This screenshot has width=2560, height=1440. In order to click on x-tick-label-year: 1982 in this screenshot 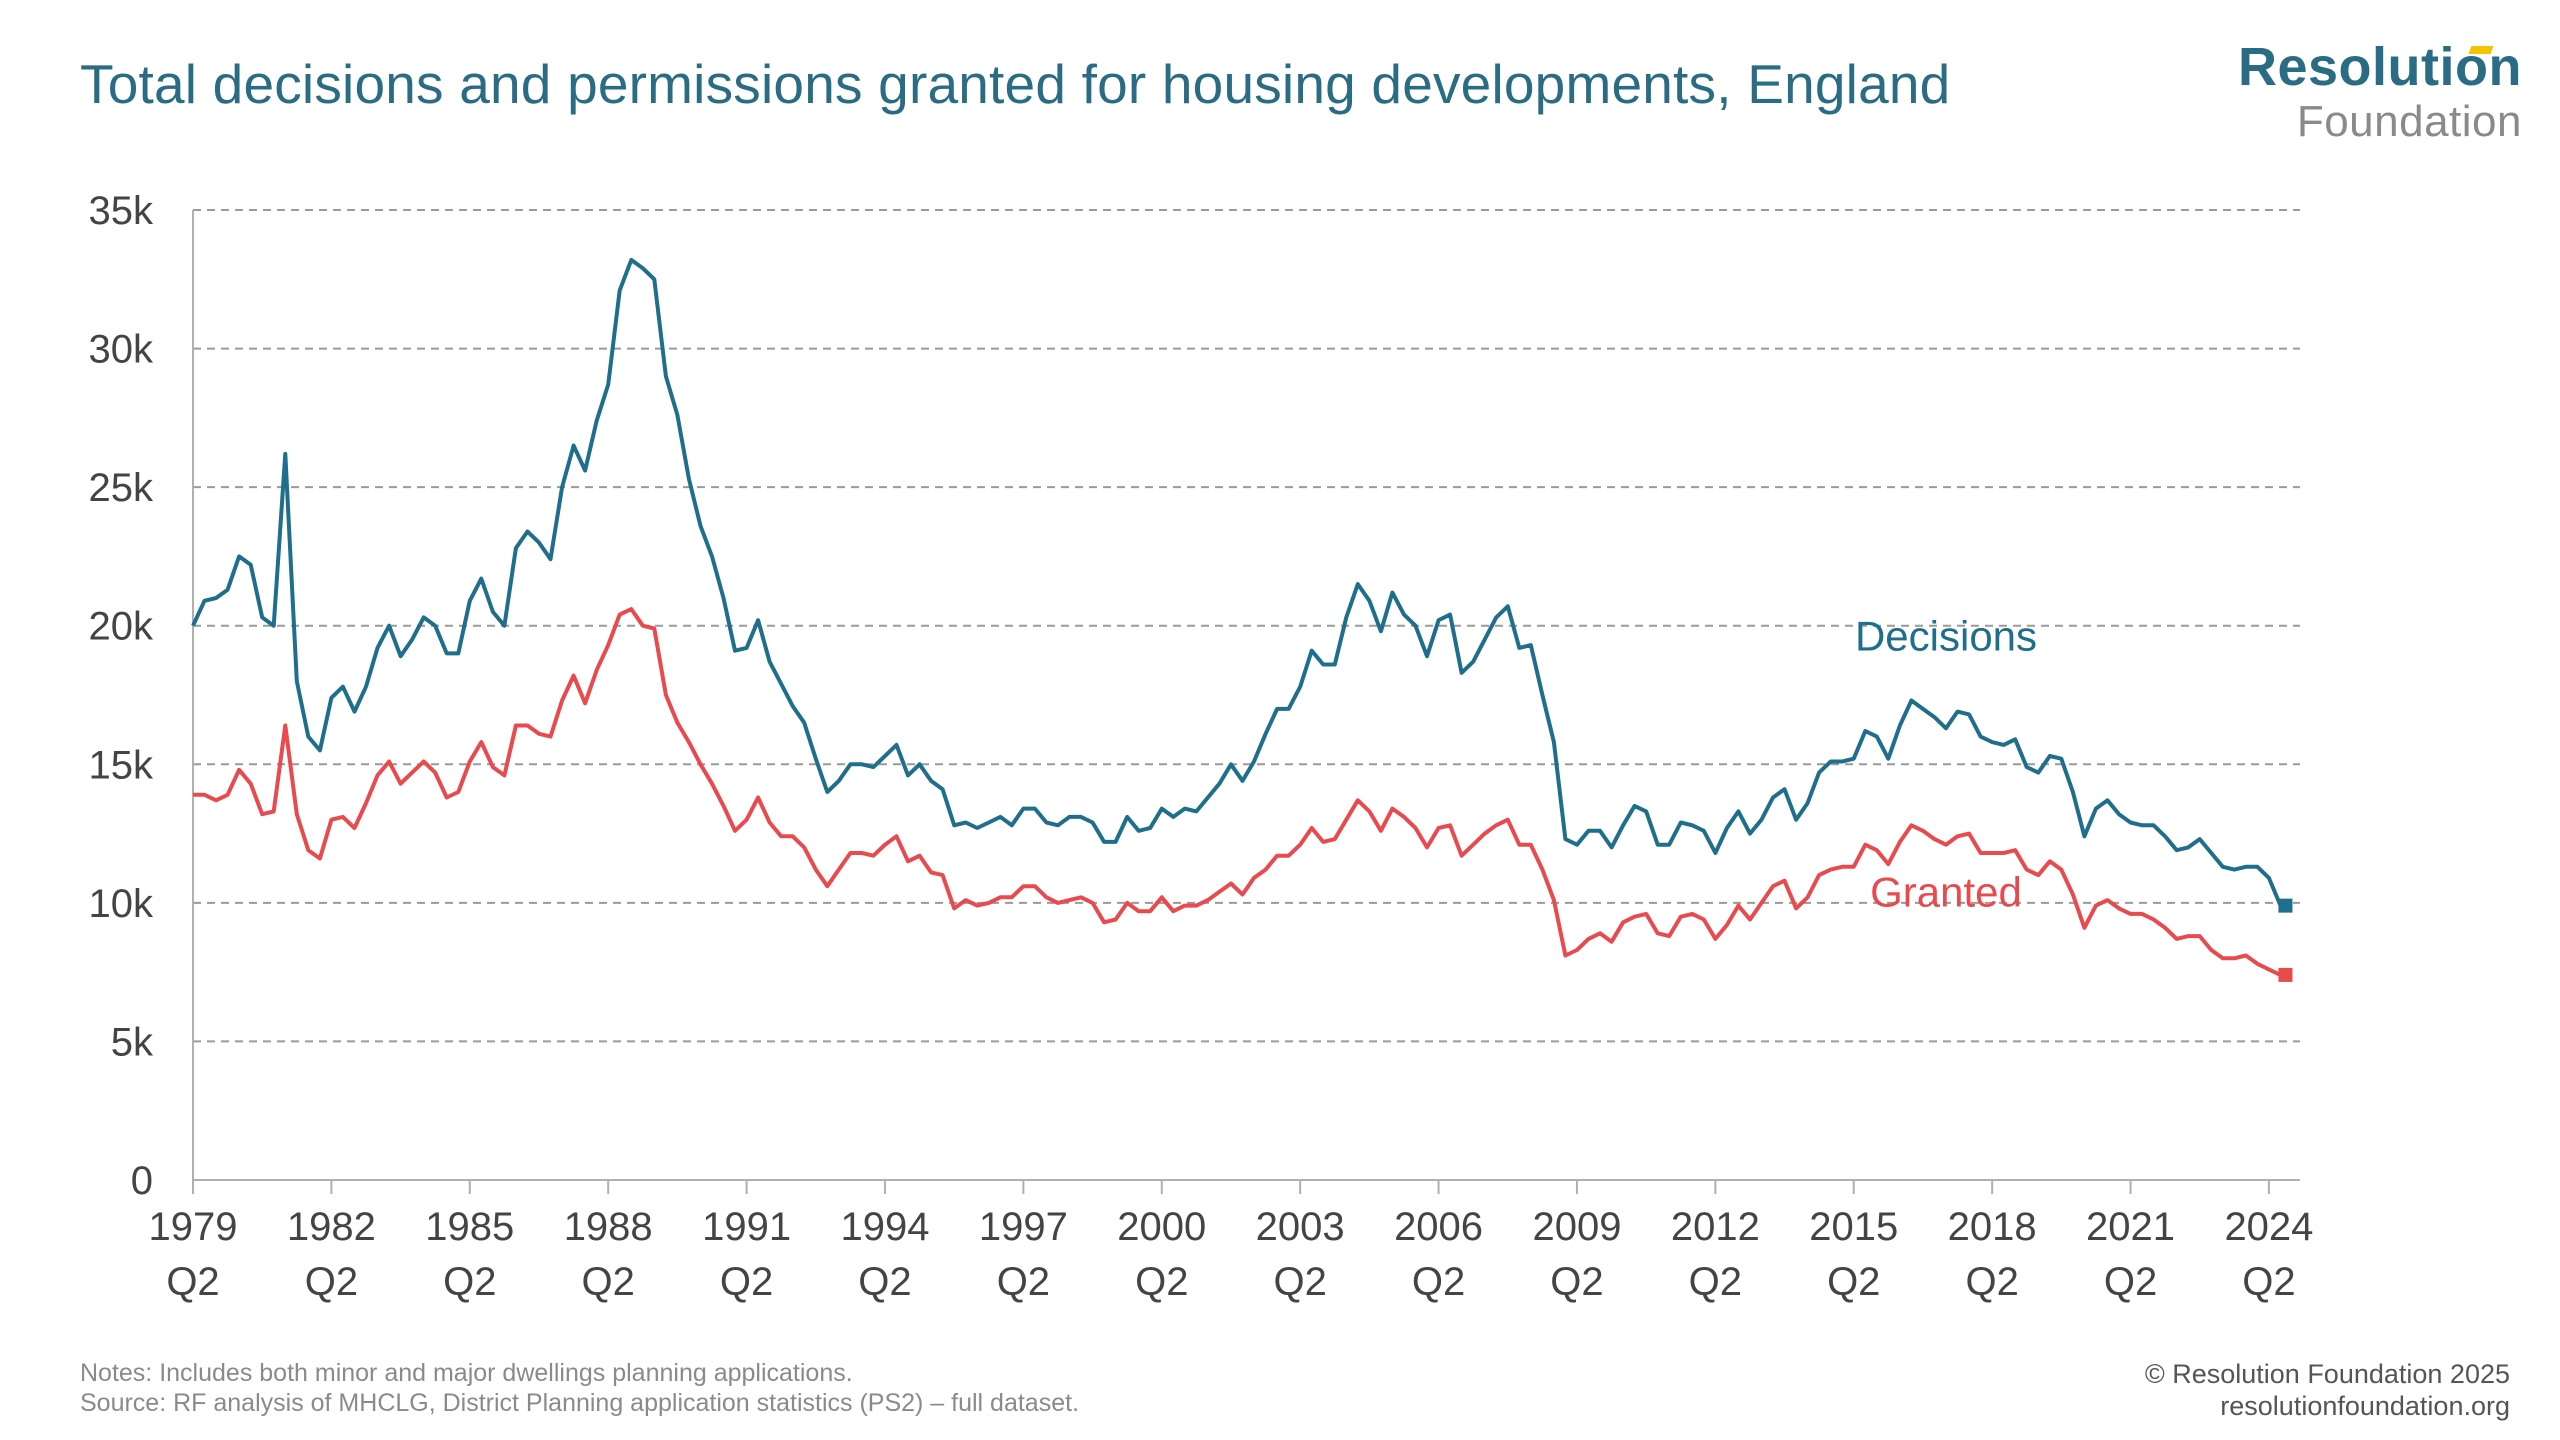, I will do `click(331, 1227)`.